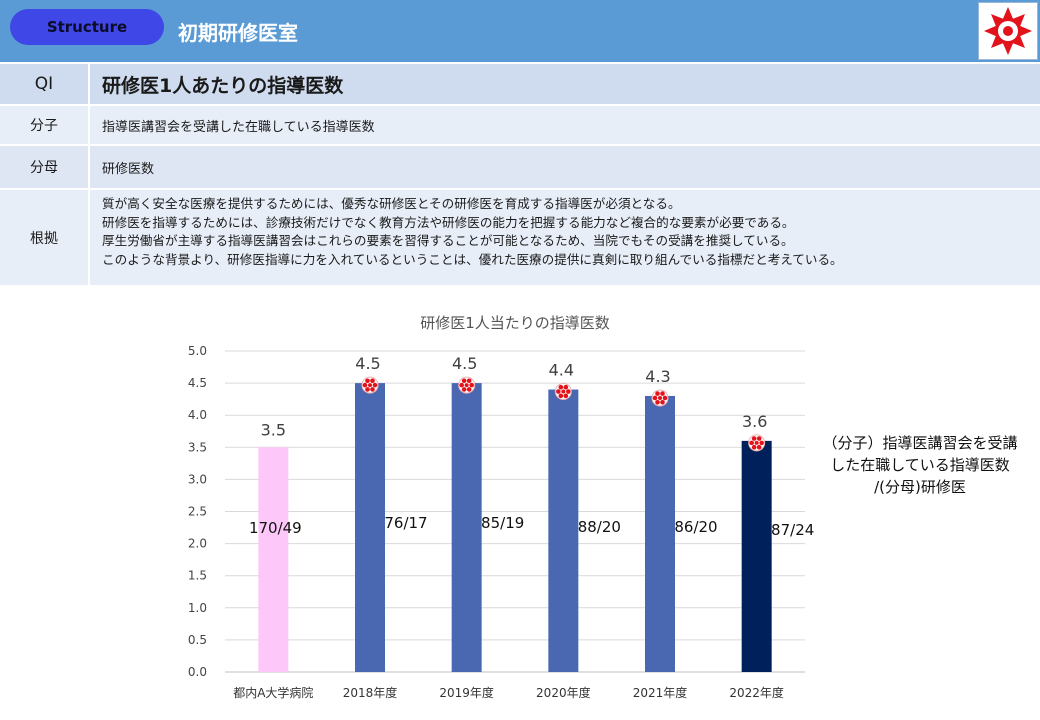  I want to click on qi-value: 研修医1人あたりの指導医数, so click(223, 85).